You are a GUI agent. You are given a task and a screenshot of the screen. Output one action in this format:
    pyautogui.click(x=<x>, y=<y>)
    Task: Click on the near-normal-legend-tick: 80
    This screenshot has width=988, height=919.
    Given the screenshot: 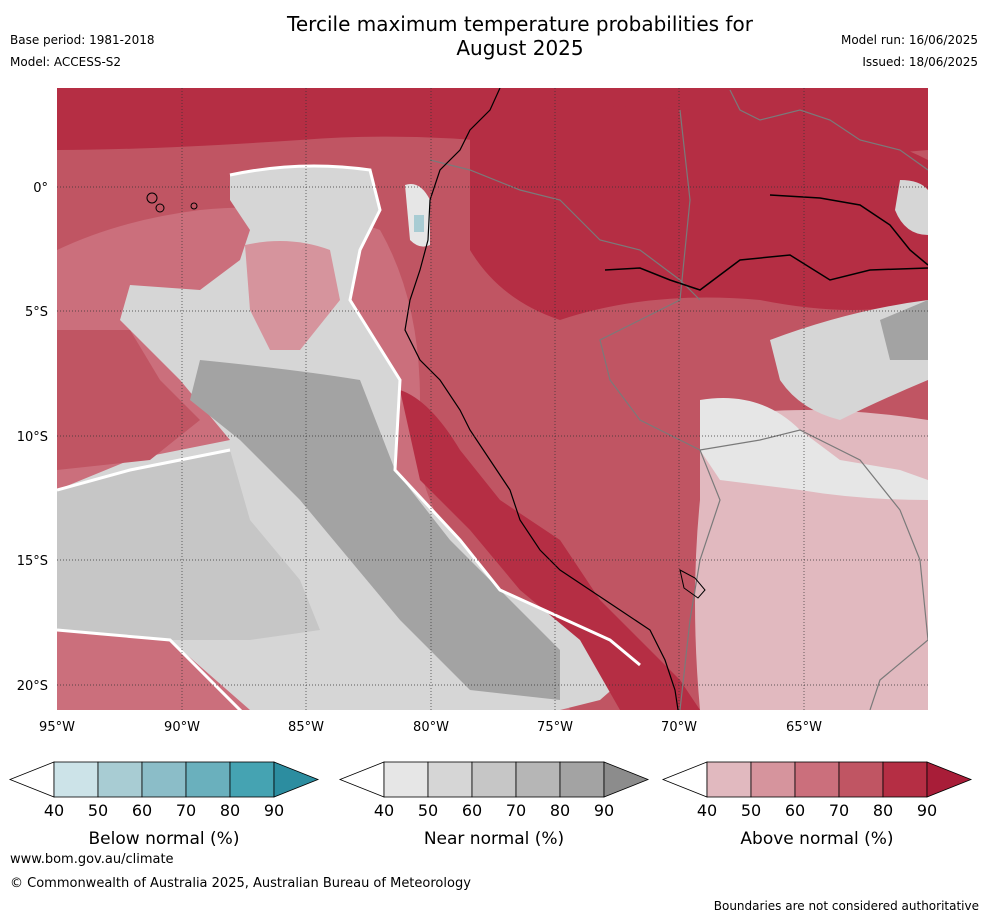 What is the action you would take?
    pyautogui.click(x=560, y=810)
    